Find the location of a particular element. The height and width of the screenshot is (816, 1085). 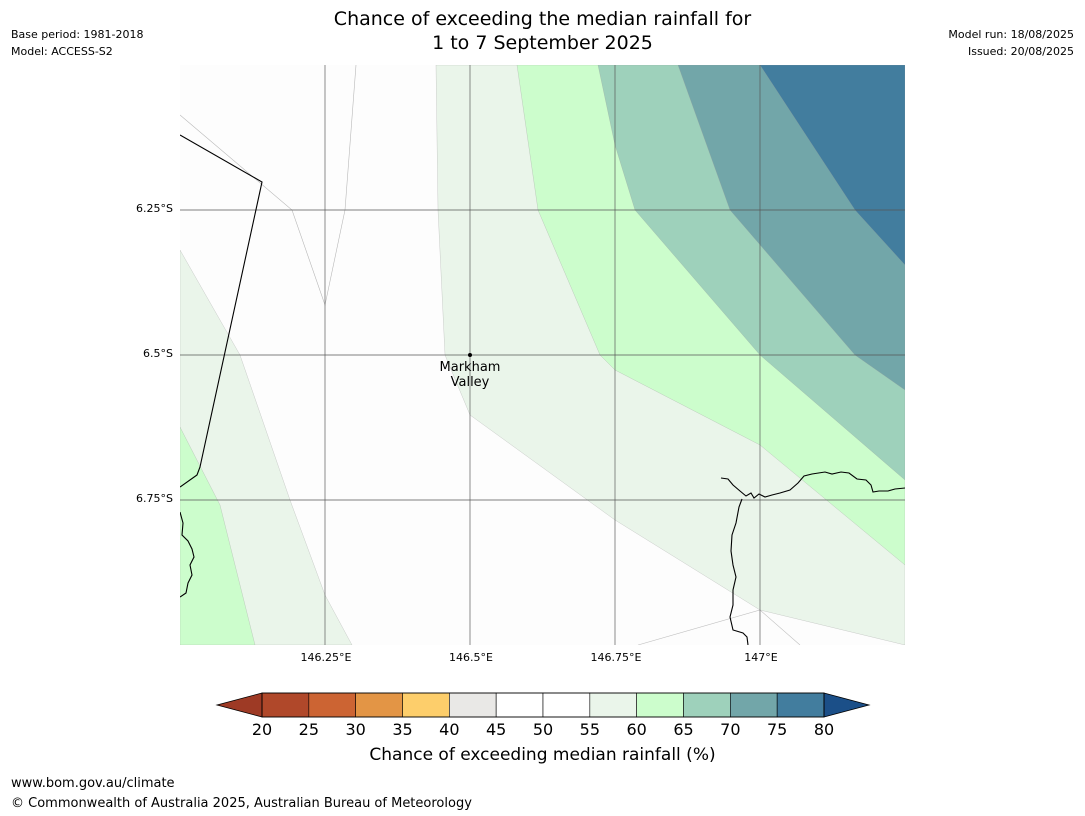

colorbar-tick-label: 55 is located at coordinates (589, 729).